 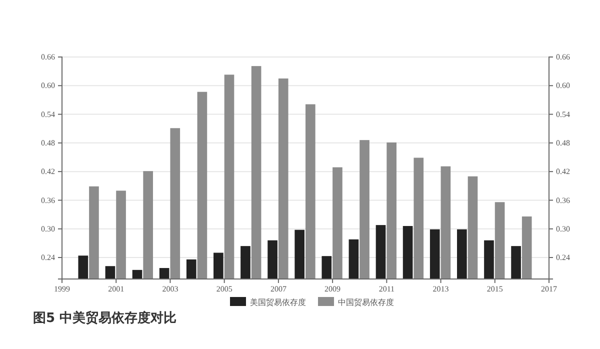 I want to click on y-tick-label: 0.24, so click(x=48, y=257).